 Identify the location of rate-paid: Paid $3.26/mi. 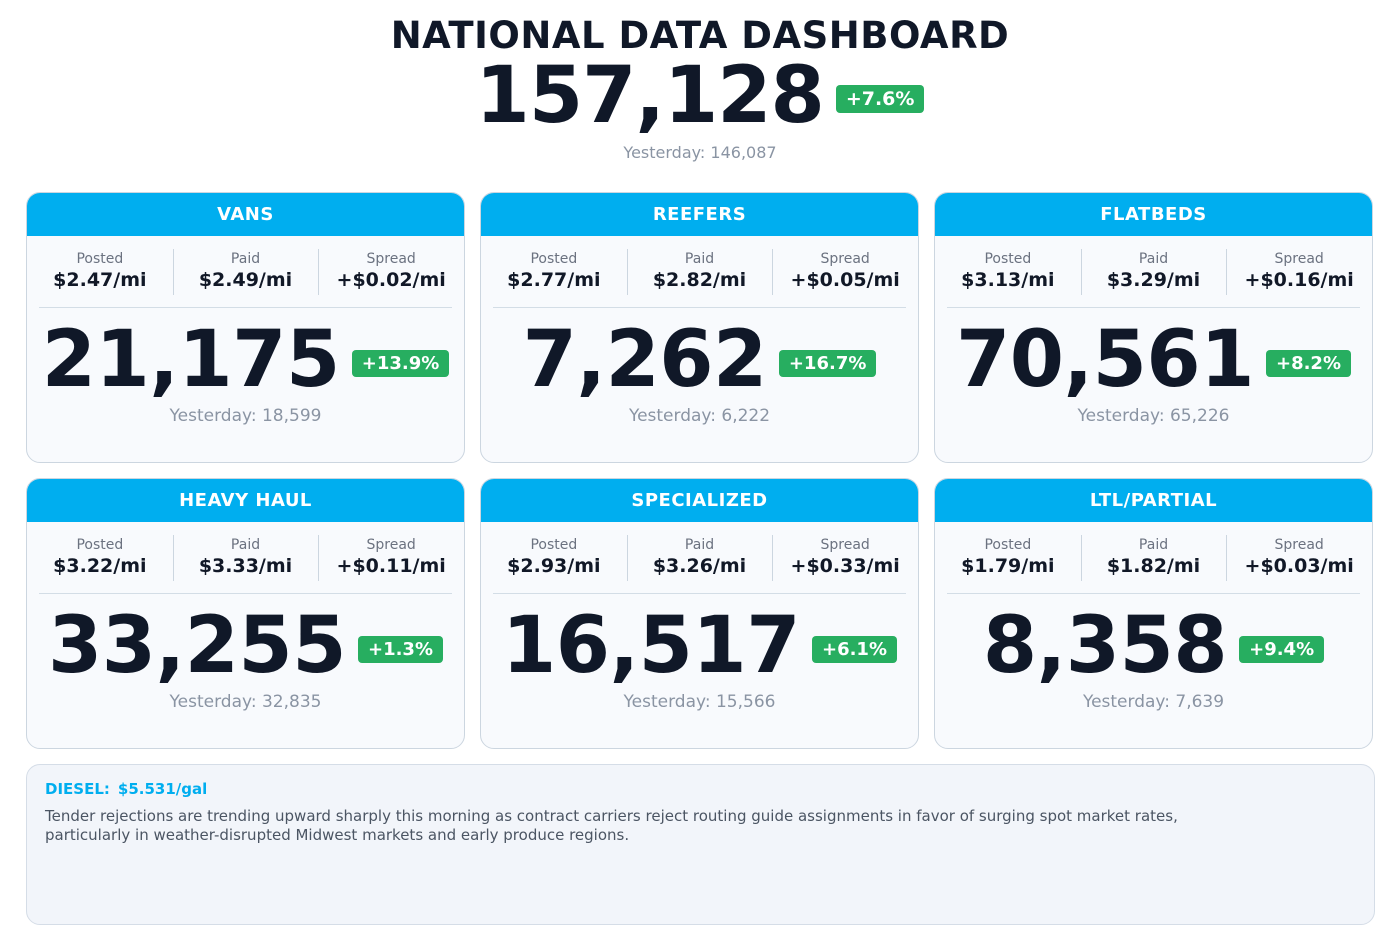
(699, 558).